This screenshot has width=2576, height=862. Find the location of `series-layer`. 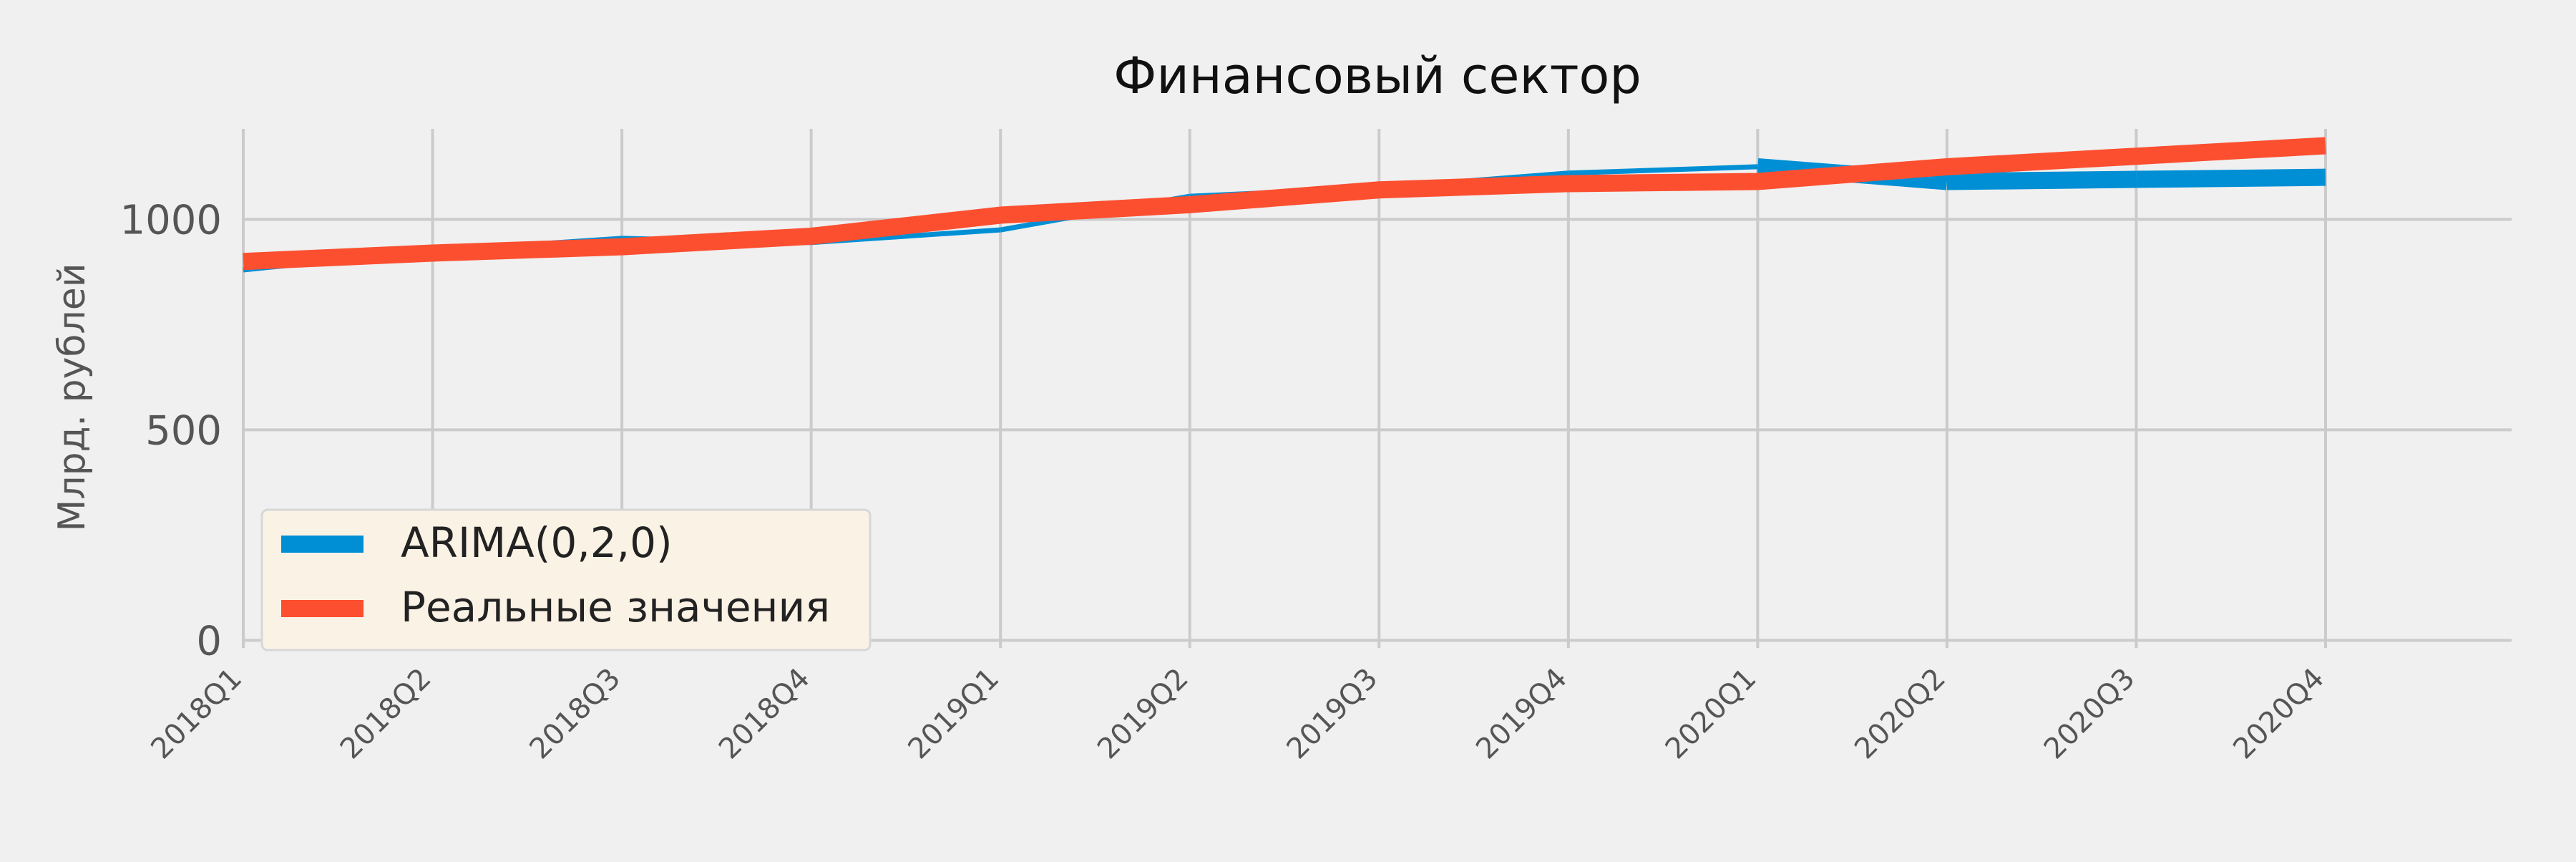

series-layer is located at coordinates (1284, 205).